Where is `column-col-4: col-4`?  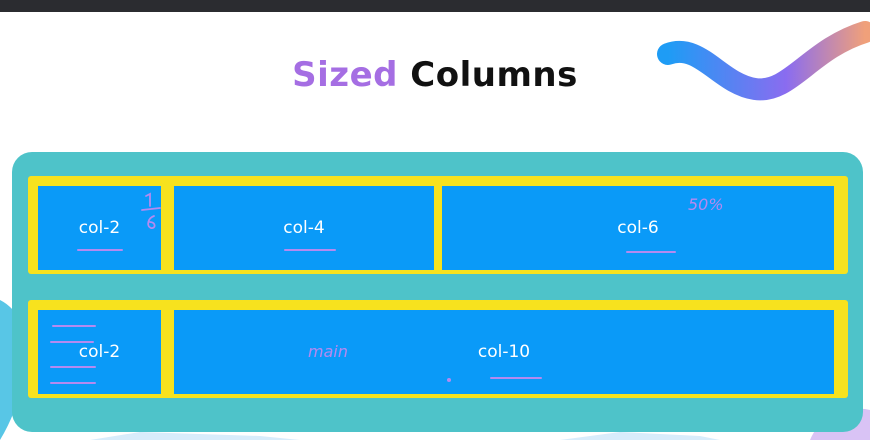 column-col-4: col-4 is located at coordinates (304, 228).